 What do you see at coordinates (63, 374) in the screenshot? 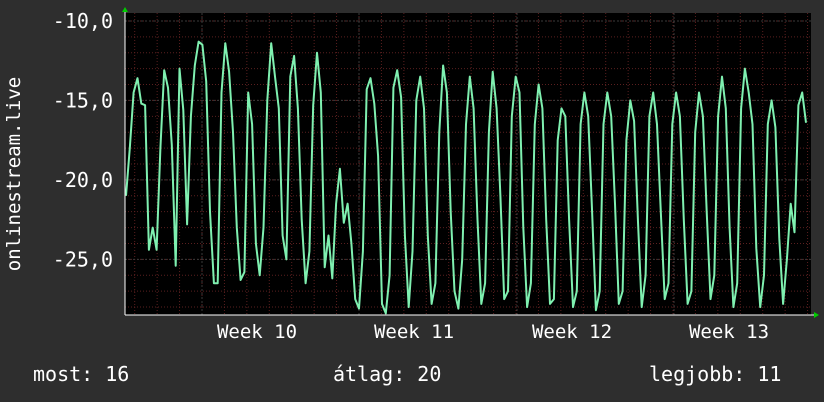
I see `current-stat-label: most:` at bounding box center [63, 374].